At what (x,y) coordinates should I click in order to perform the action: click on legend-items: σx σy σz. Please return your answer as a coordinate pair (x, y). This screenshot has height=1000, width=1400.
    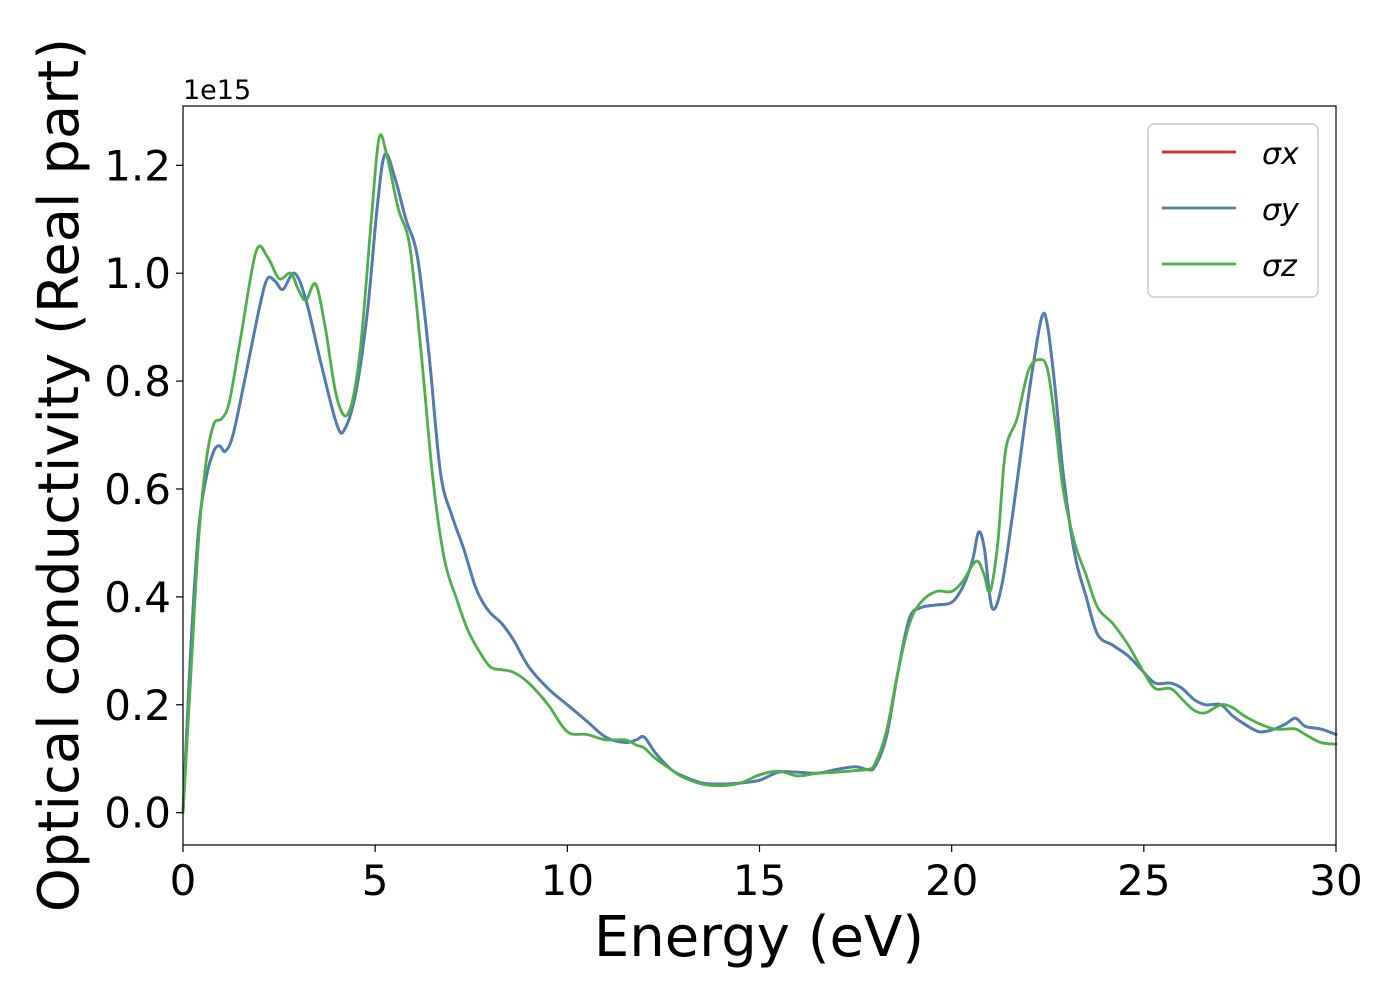
    Looking at the image, I should click on (1231, 210).